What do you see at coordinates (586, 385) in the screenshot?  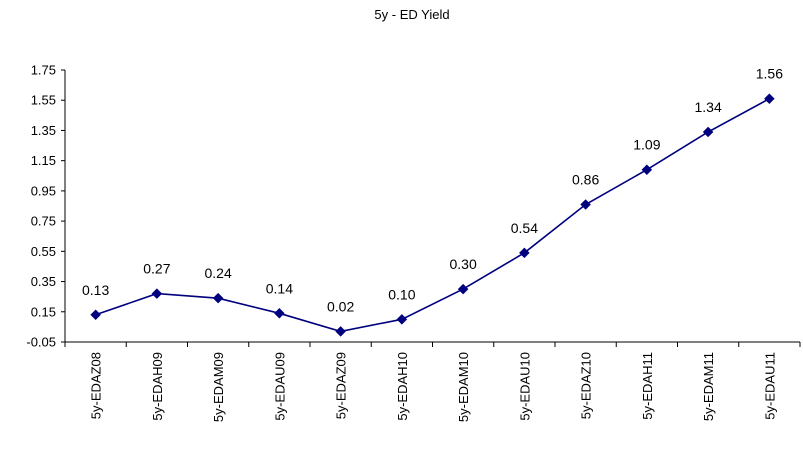 I see `x-category-label: 5y-EDAZ10` at bounding box center [586, 385].